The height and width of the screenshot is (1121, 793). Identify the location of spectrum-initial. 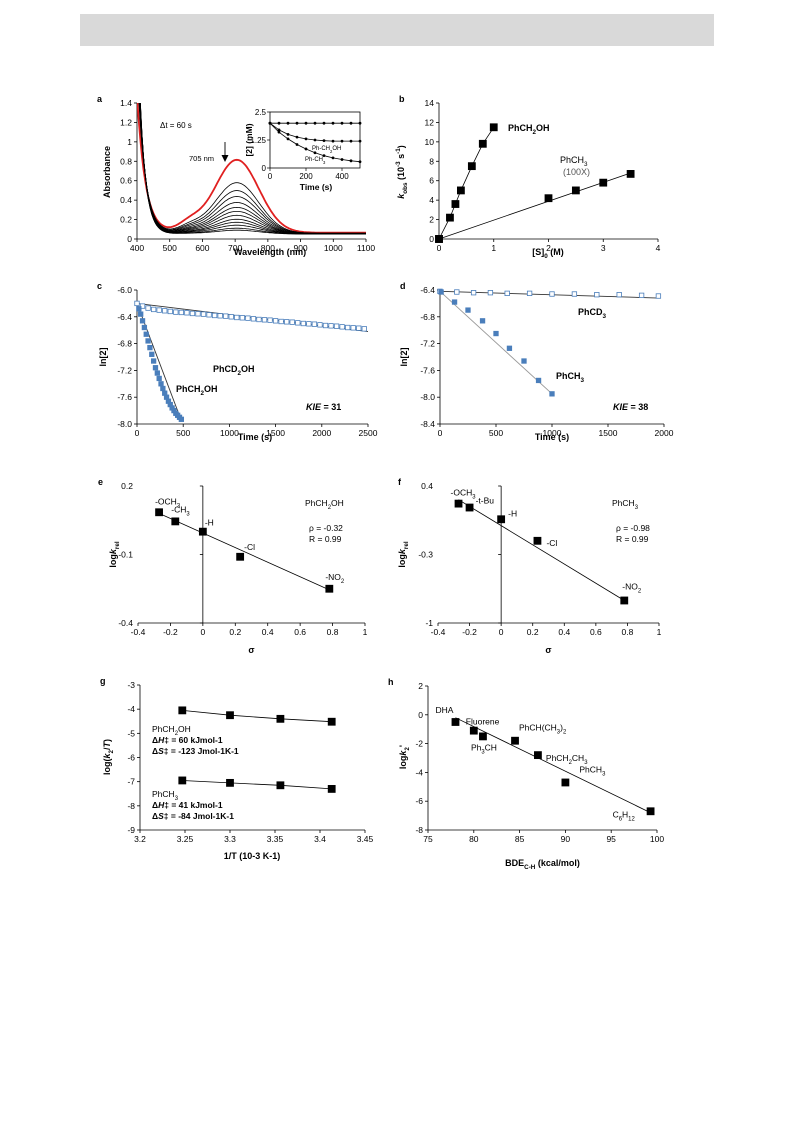
(251, 168).